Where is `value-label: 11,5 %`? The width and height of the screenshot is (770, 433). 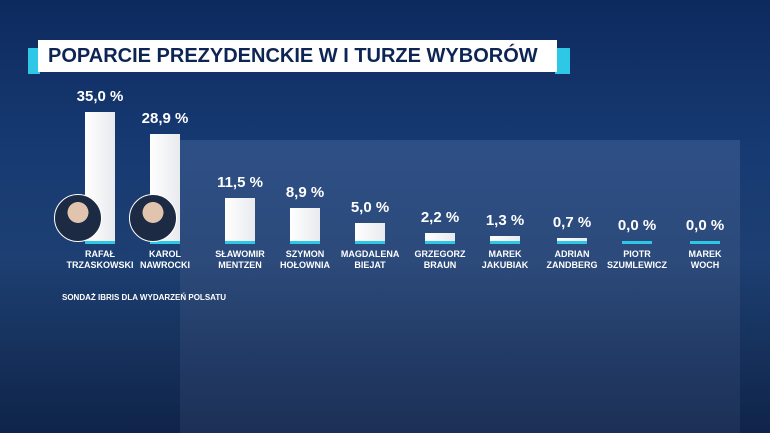
value-label: 11,5 % is located at coordinates (240, 183).